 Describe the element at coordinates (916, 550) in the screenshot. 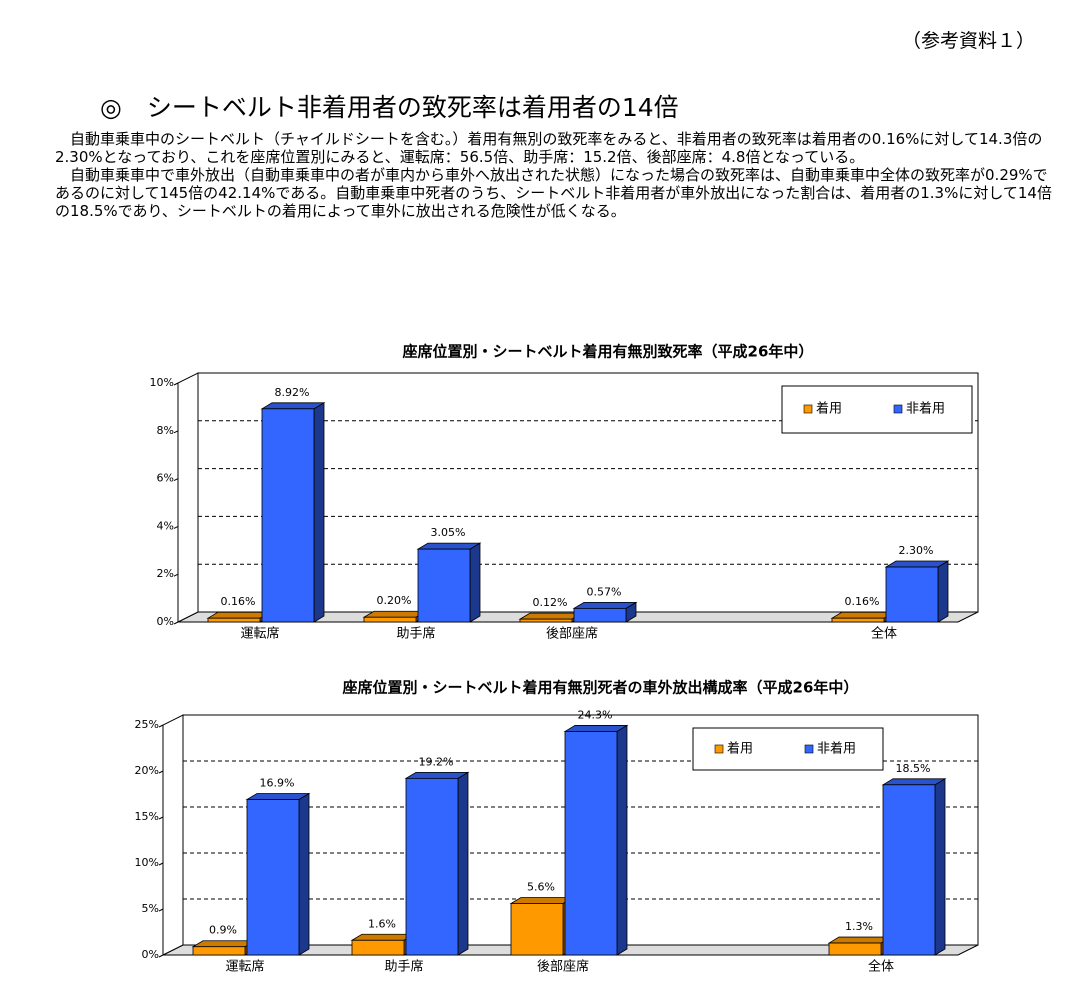

I see `value-label: 2.30%` at that location.